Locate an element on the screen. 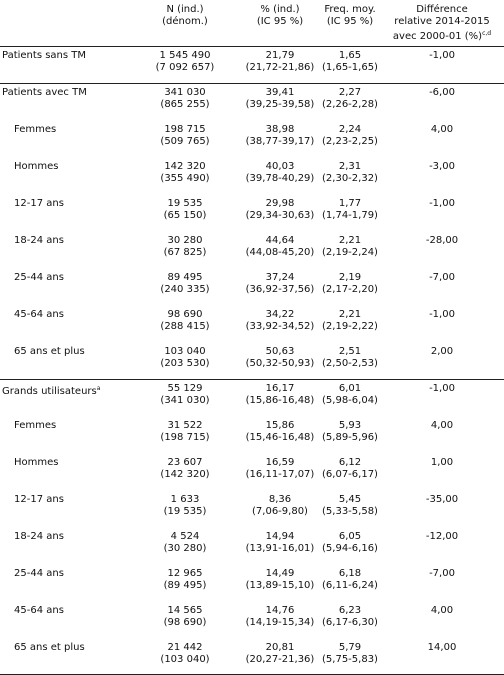 Image resolution: width=504 pixels, height=675 pixels. cell-line: (103 040) is located at coordinates (185, 660).